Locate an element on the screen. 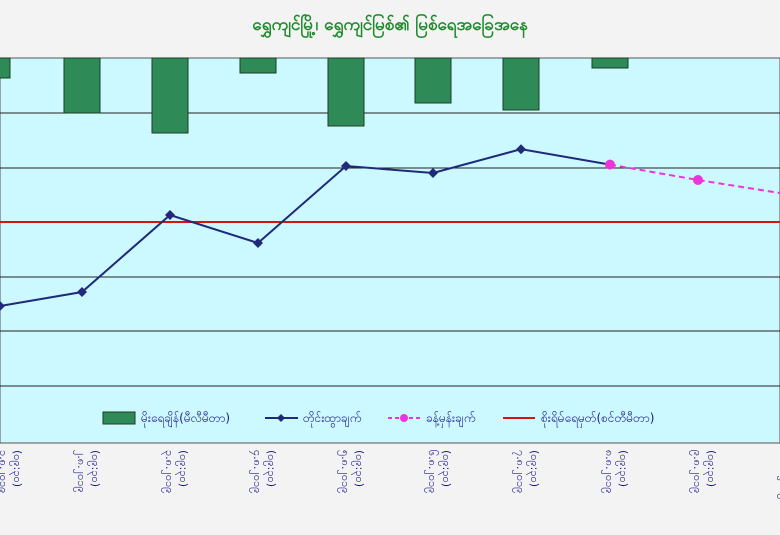  x-tick-label: ၆.၈.၂၀၁၉ is located at coordinates (431, 471).